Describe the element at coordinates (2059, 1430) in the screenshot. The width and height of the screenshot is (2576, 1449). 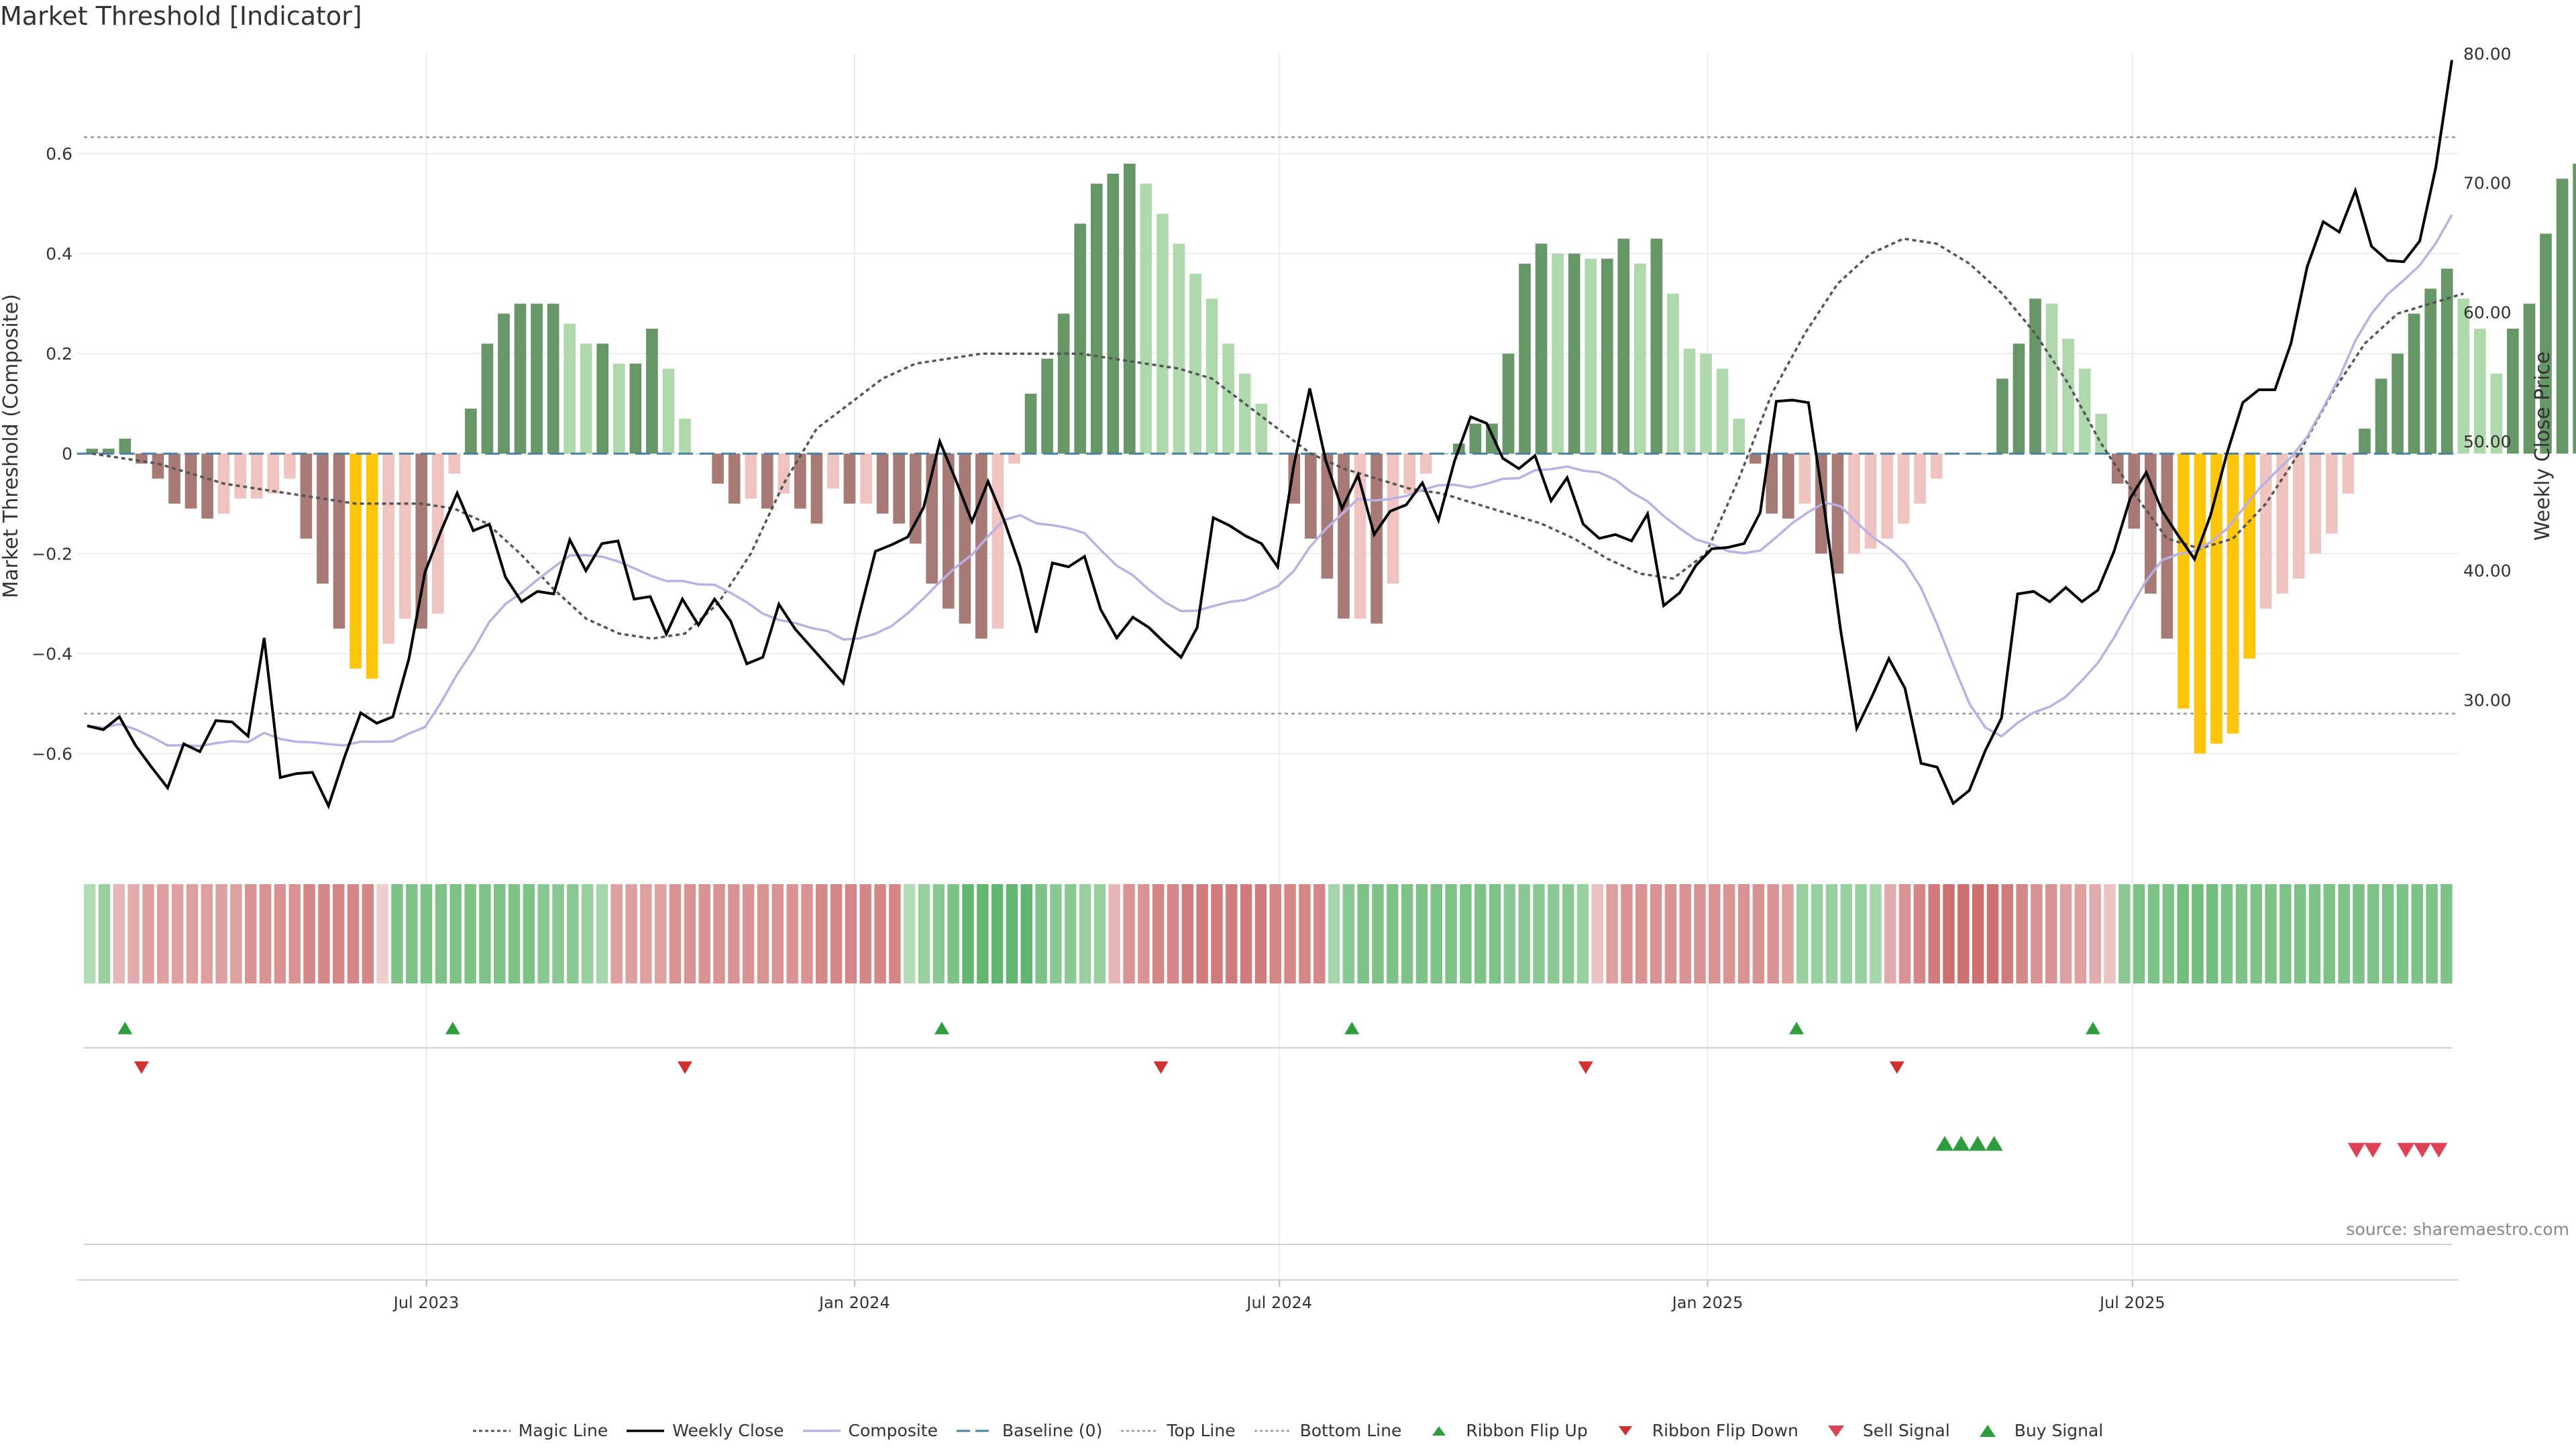
I see `legend-label: Buy Signal` at that location.